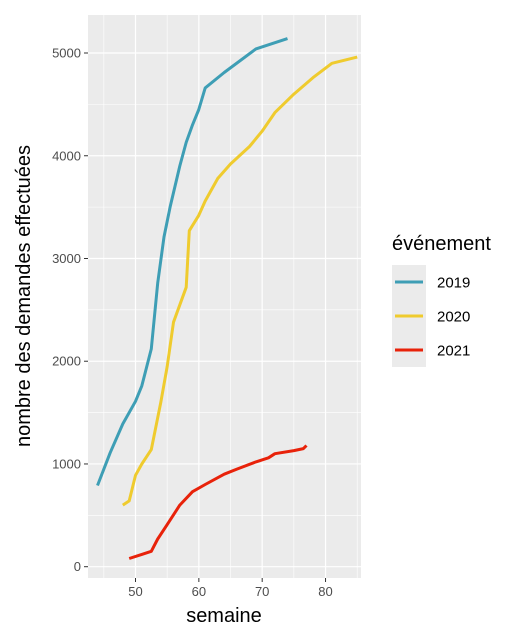 The width and height of the screenshot is (515, 625). What do you see at coordinates (218, 502) in the screenshot?
I see `series-line-2021` at bounding box center [218, 502].